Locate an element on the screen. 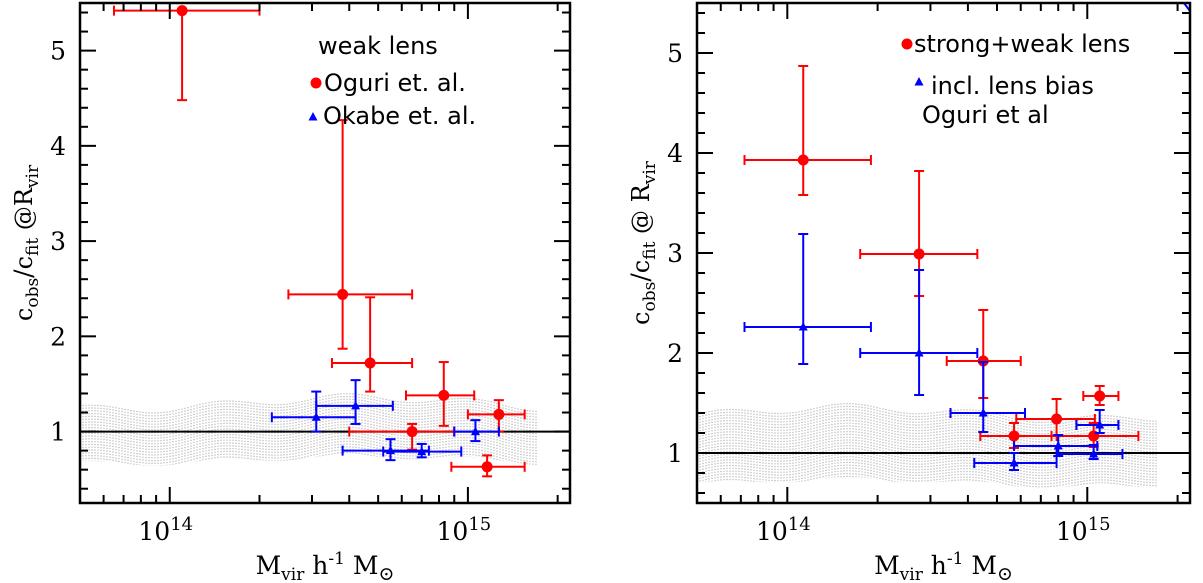 The height and width of the screenshot is (583, 1203). x-title-sup: -1 is located at coordinates (336, 559).